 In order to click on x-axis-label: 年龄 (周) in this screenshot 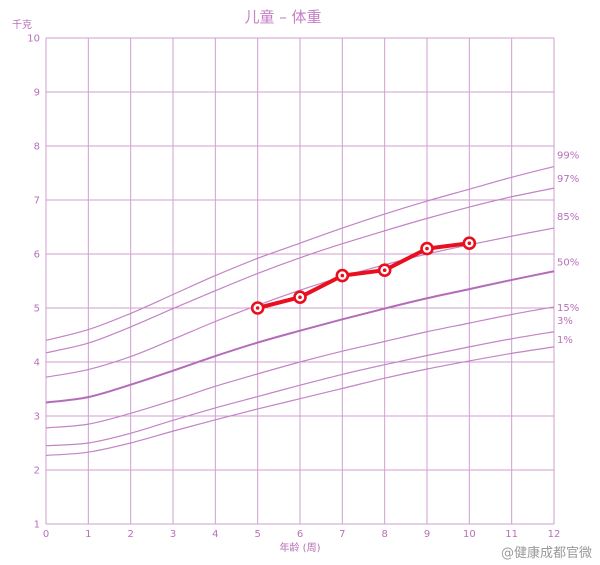, I will do `click(300, 547)`.